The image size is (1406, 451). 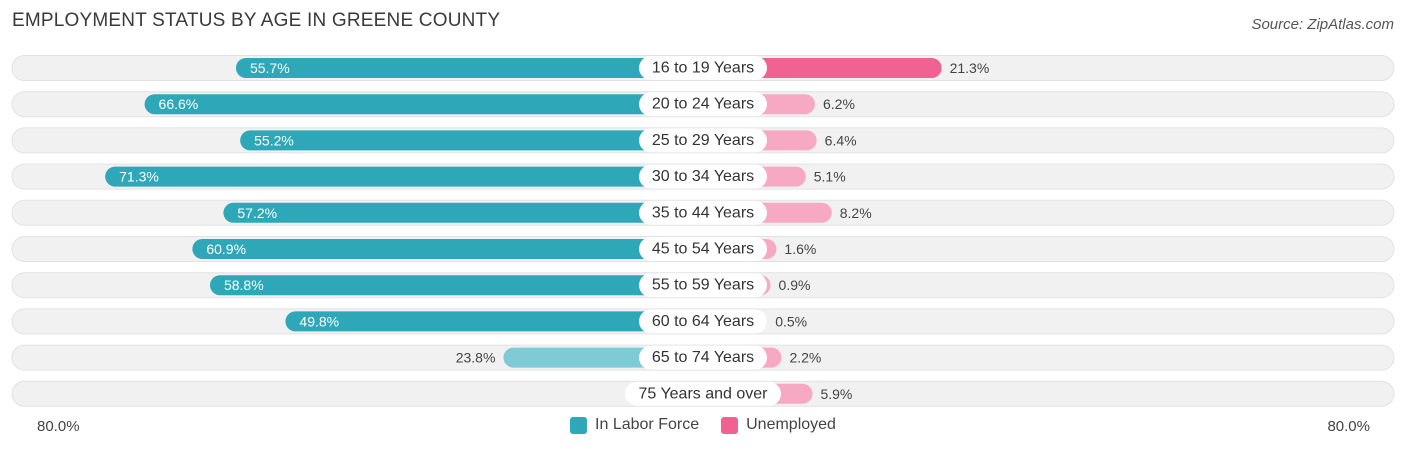 What do you see at coordinates (1322, 24) in the screenshot?
I see `source-label: Source: ZipAtlas.com` at bounding box center [1322, 24].